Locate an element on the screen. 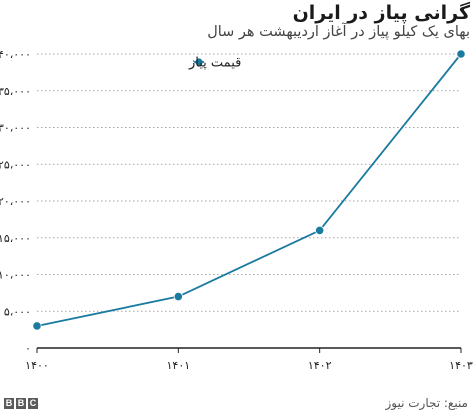 Image resolution: width=474 pixels, height=414 pixels. x-axis-tick-labels: ۱۴۰۰ ۱۴۰۱ ۱۴۰۲ ۱۴۰۳ is located at coordinates (249, 365).